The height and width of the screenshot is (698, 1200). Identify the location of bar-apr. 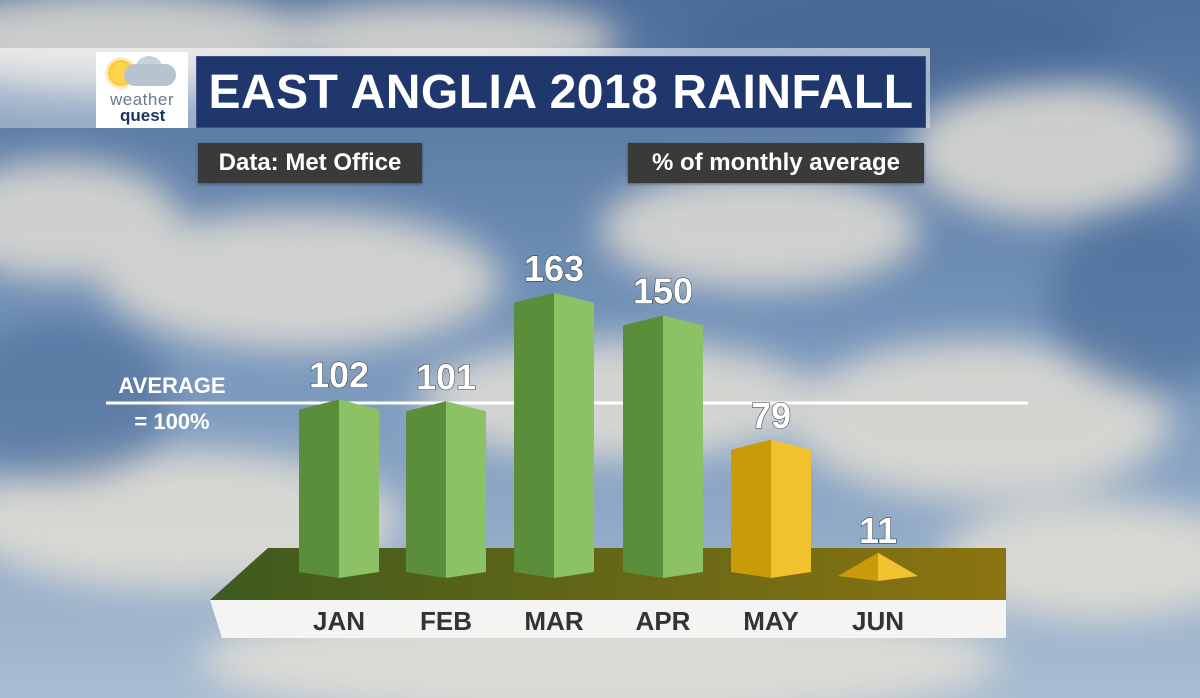
(663, 446).